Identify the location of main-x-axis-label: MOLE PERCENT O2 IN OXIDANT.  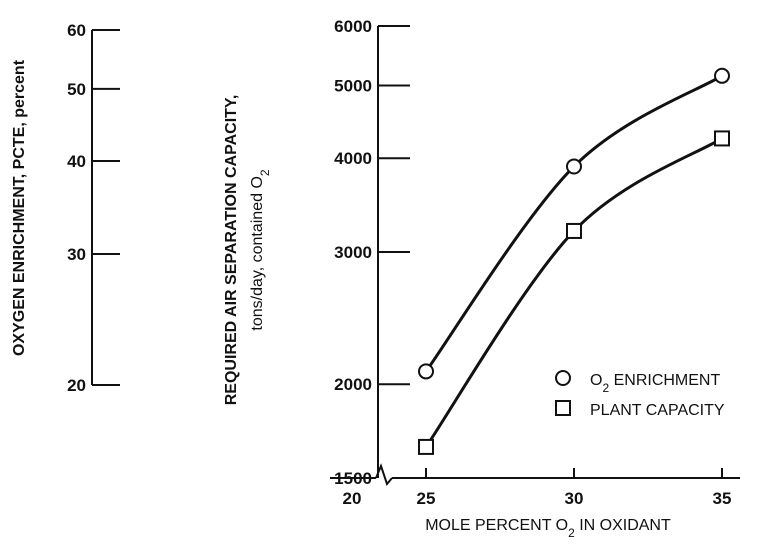
(548, 528).